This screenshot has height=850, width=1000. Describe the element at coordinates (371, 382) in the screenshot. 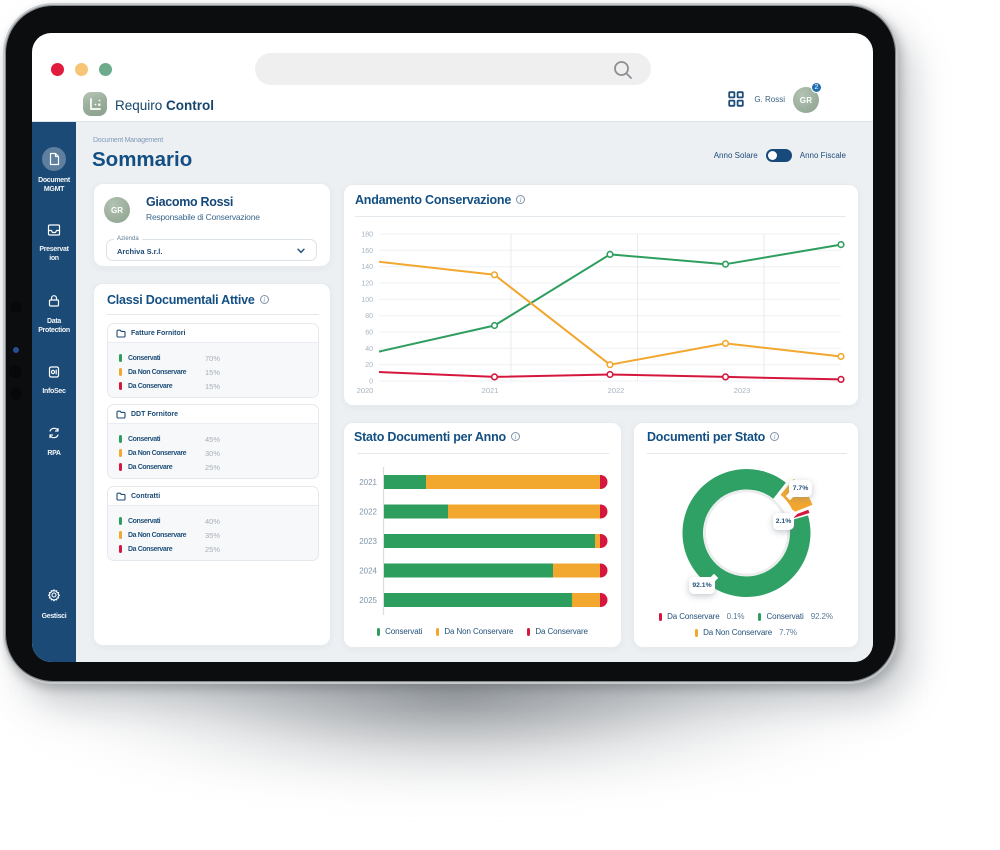

I see `svg-text: 0` at that location.